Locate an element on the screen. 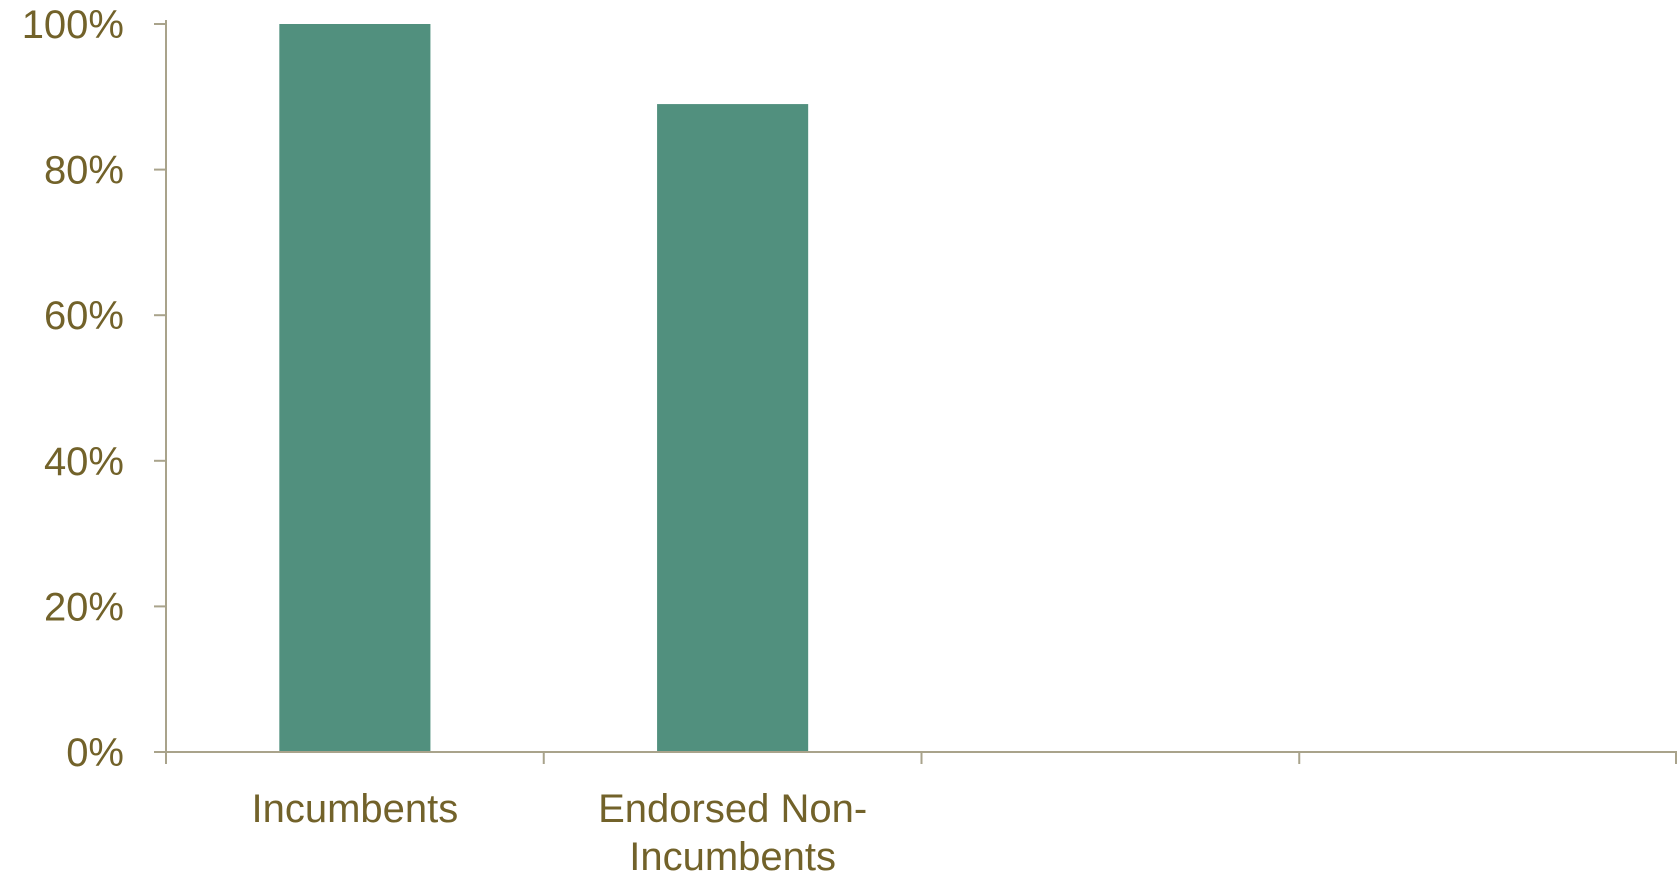 This screenshot has width=1679, height=886. y-axis-ticks is located at coordinates (160, 388).